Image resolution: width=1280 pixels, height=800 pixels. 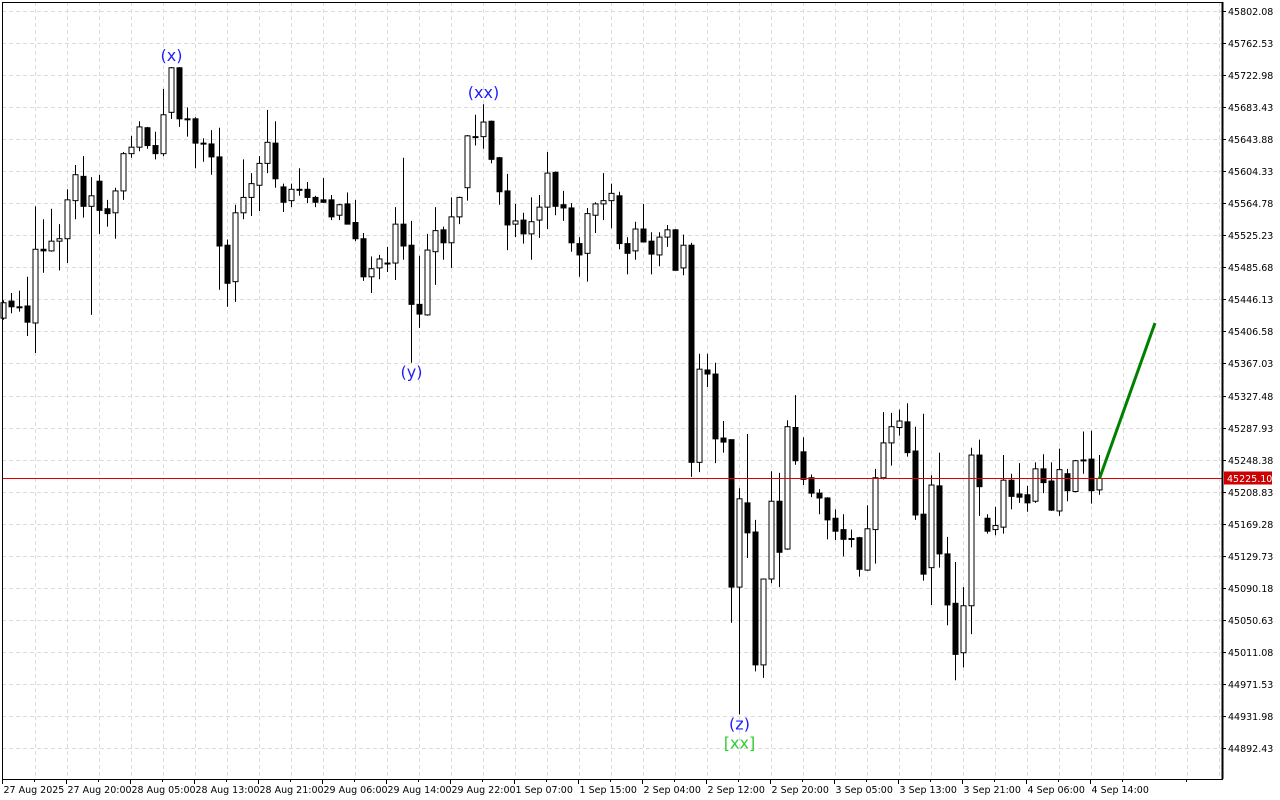 What do you see at coordinates (672, 790) in the screenshot?
I see `x-tick-label: 2 Sep 04:00` at bounding box center [672, 790].